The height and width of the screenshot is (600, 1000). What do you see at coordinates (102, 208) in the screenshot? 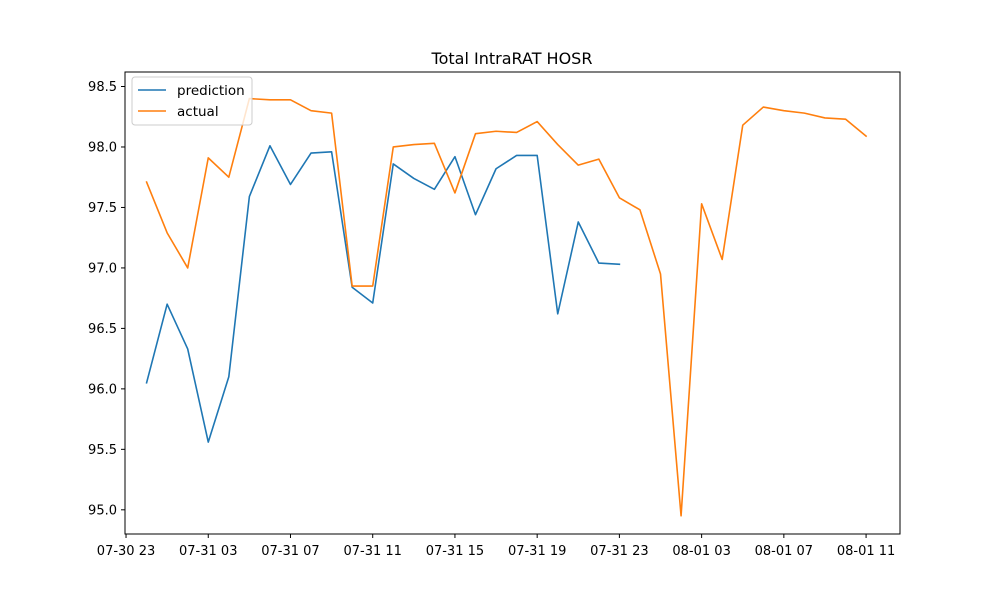
I see `y-tick-label: 97.5` at bounding box center [102, 208].